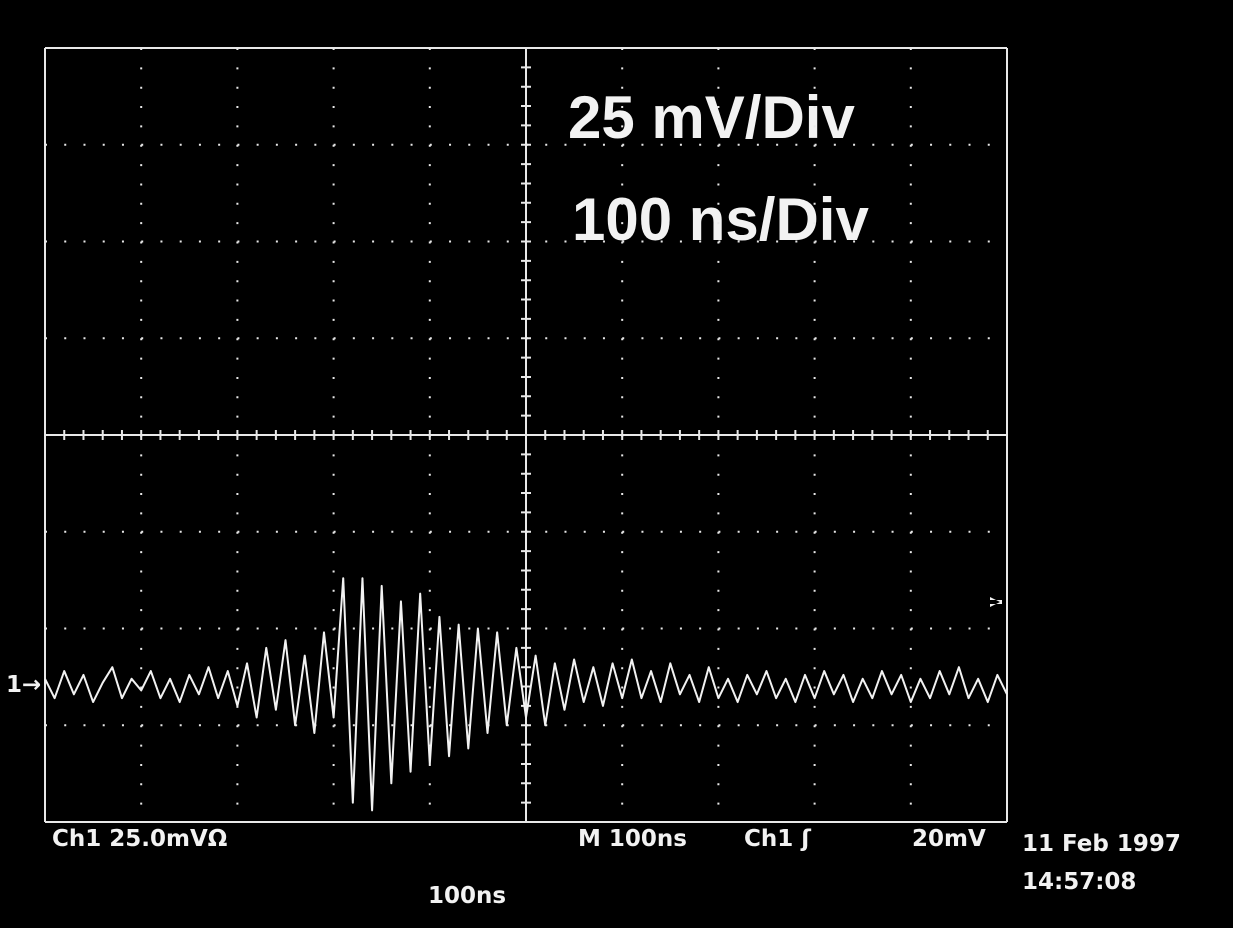  I want to click on date: 11 Feb 1997, so click(1101, 844).